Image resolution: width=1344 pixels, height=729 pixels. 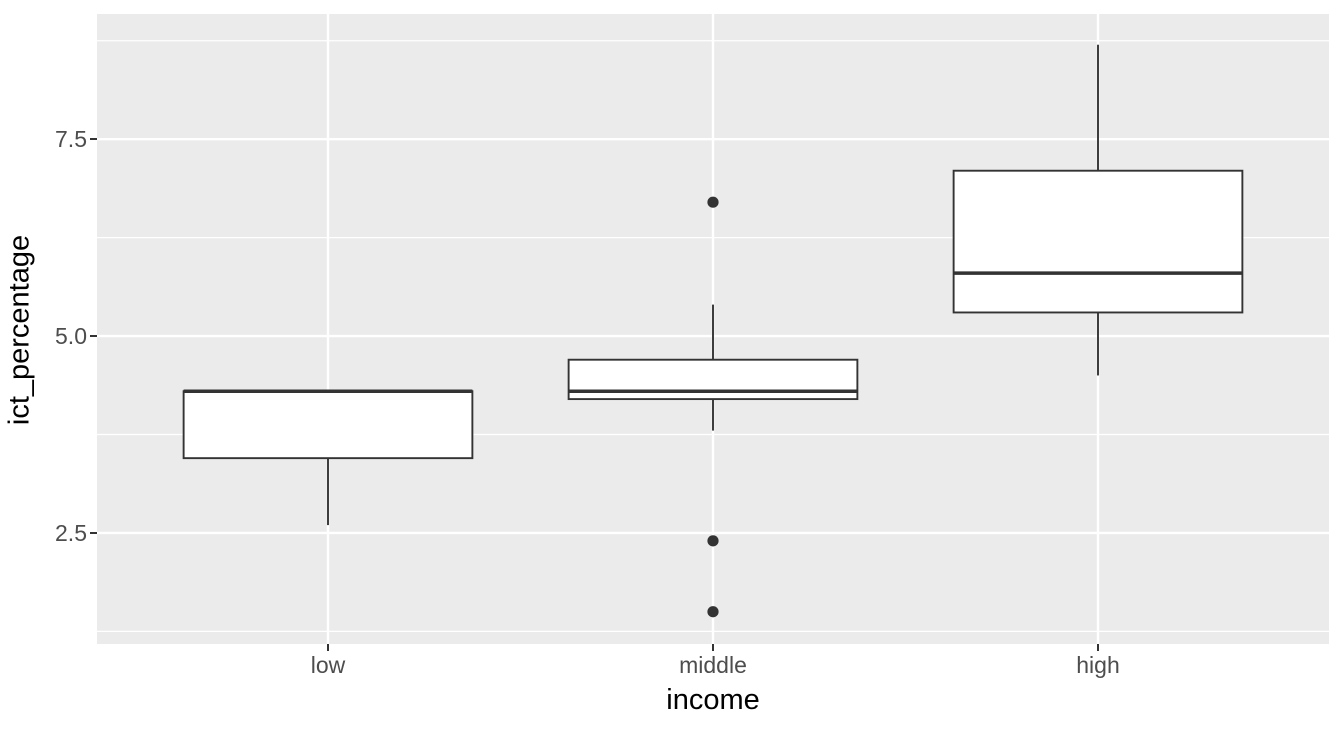 I want to click on x-axis-title: income, so click(x=713, y=700).